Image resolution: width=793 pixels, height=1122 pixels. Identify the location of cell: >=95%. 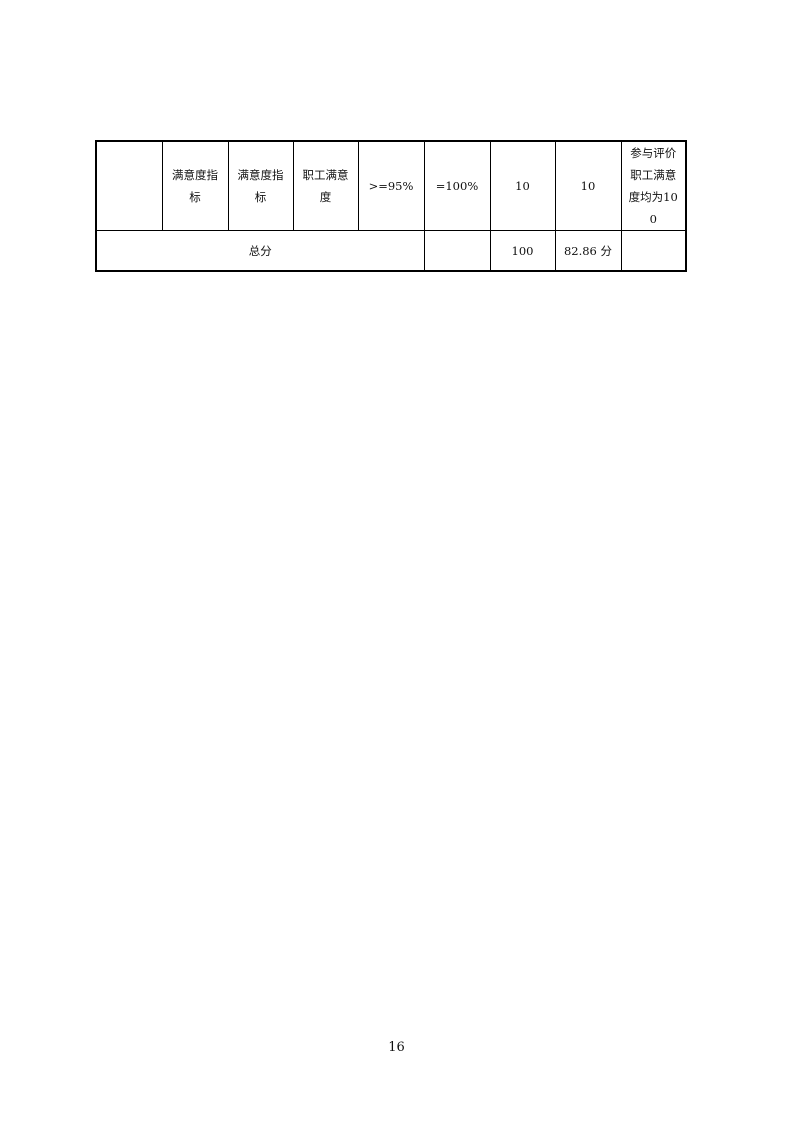
(391, 185).